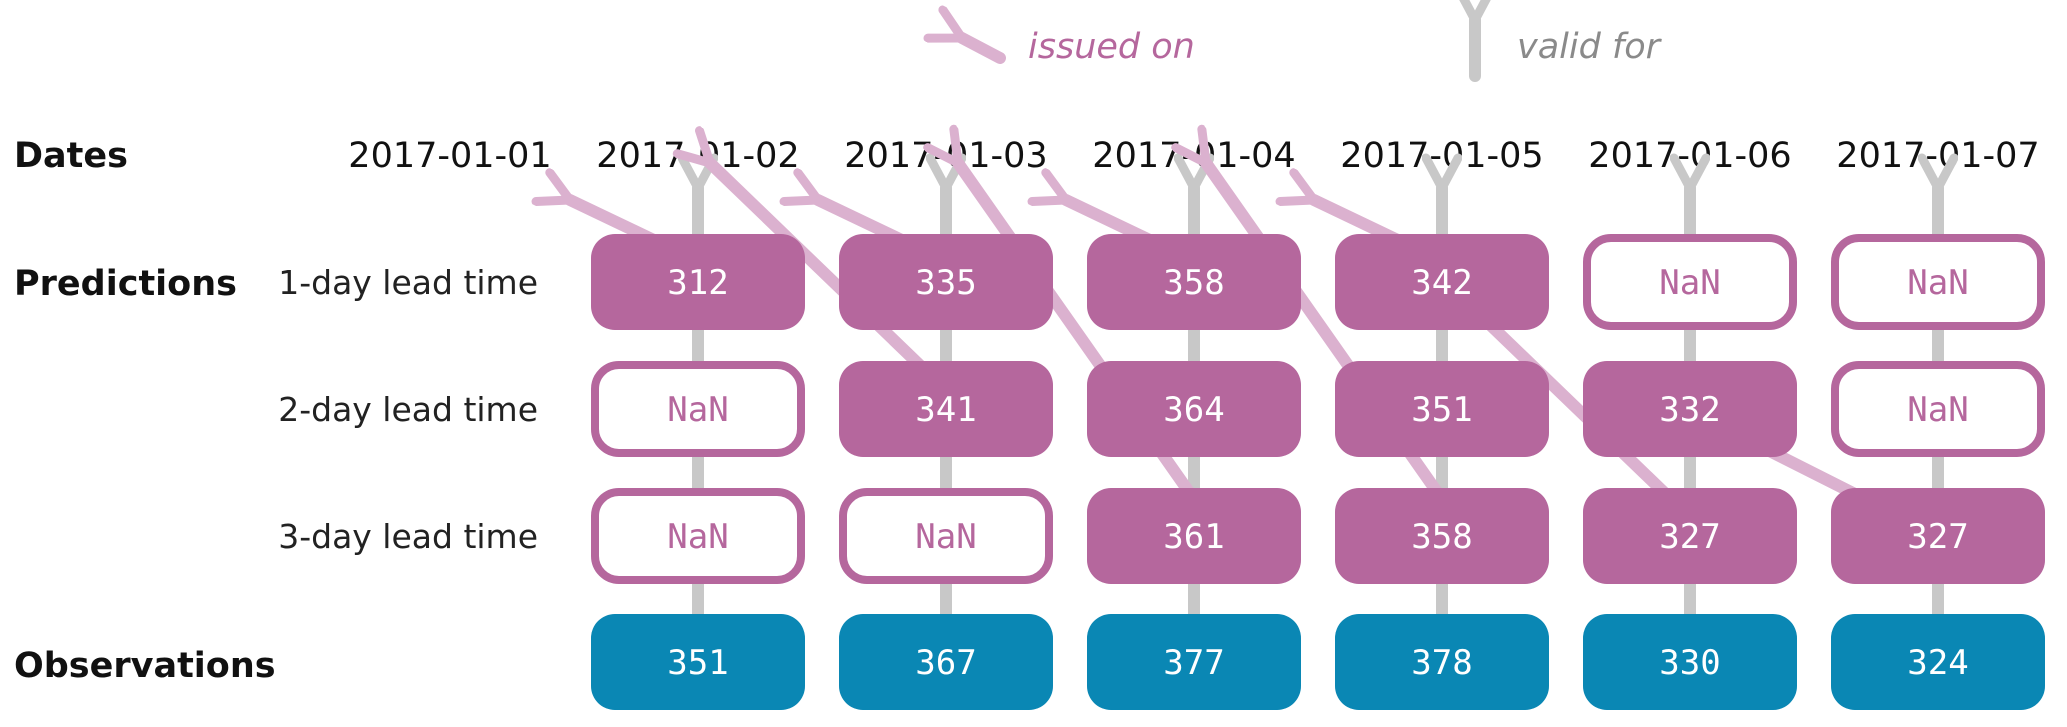 The image size is (2067, 727). I want to click on issued-on-legend-label: issued on, so click(1111, 47).